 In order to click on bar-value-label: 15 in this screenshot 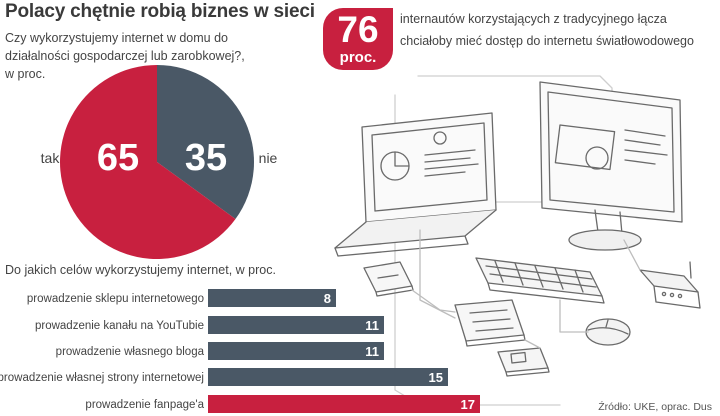, I will do `click(436, 377)`.